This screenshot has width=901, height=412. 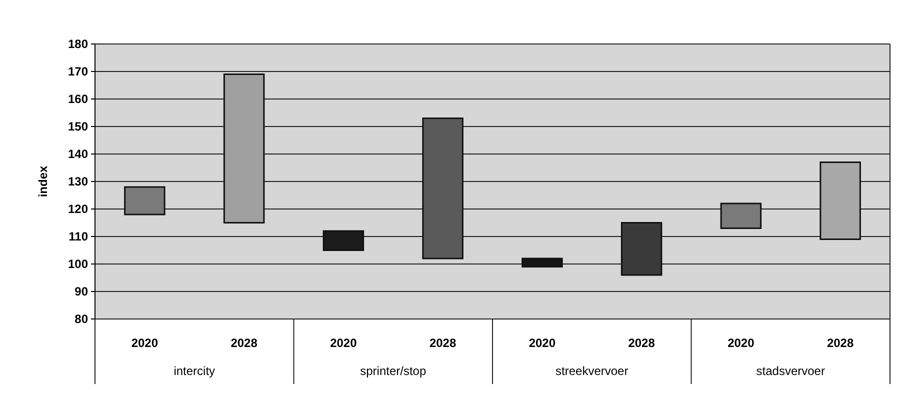 I want to click on y-tick-label: 170, so click(x=78, y=71).